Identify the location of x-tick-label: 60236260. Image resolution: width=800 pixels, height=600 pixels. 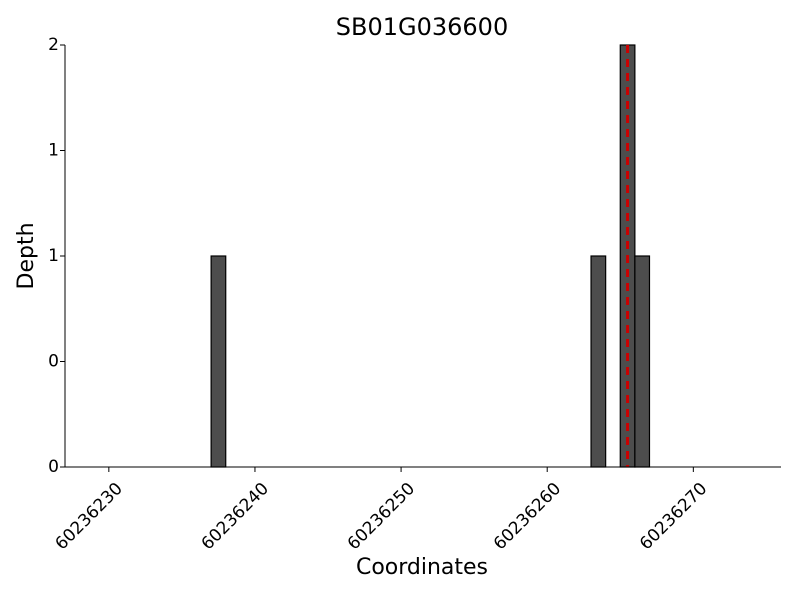
(527, 516).